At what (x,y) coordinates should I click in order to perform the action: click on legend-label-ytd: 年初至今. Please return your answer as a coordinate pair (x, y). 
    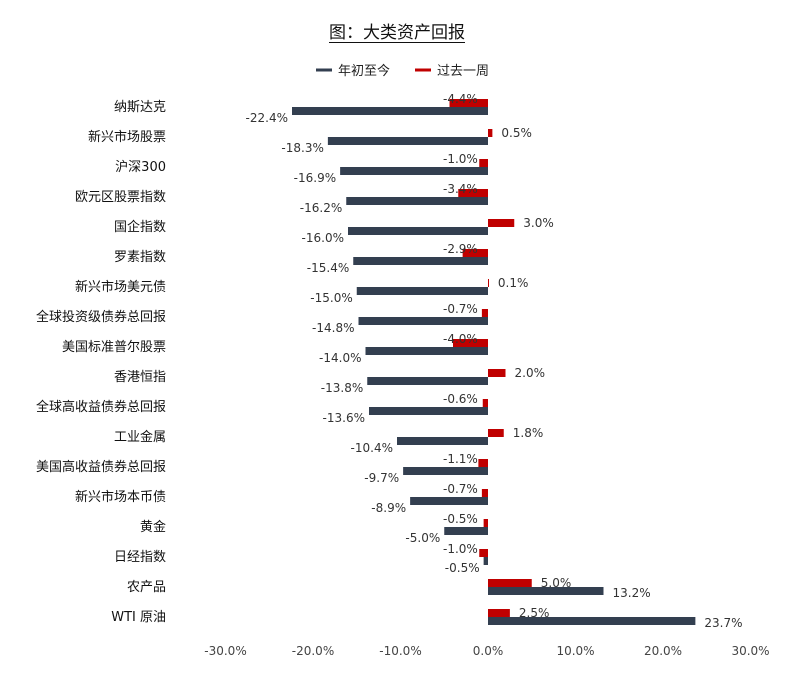
    Looking at the image, I should click on (364, 71).